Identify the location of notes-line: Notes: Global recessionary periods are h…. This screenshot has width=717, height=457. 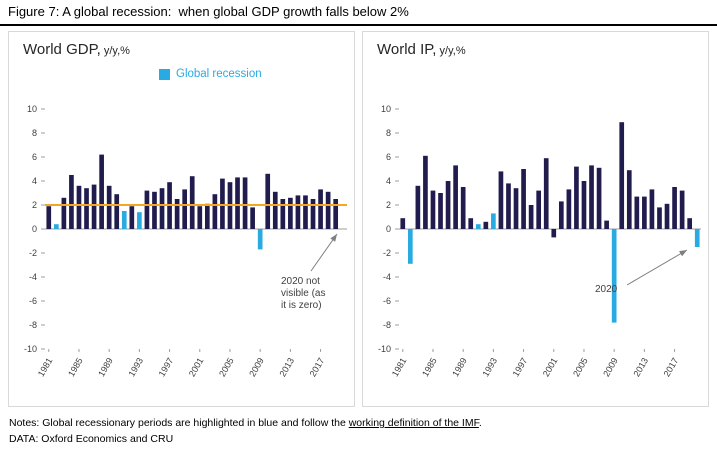
(358, 423).